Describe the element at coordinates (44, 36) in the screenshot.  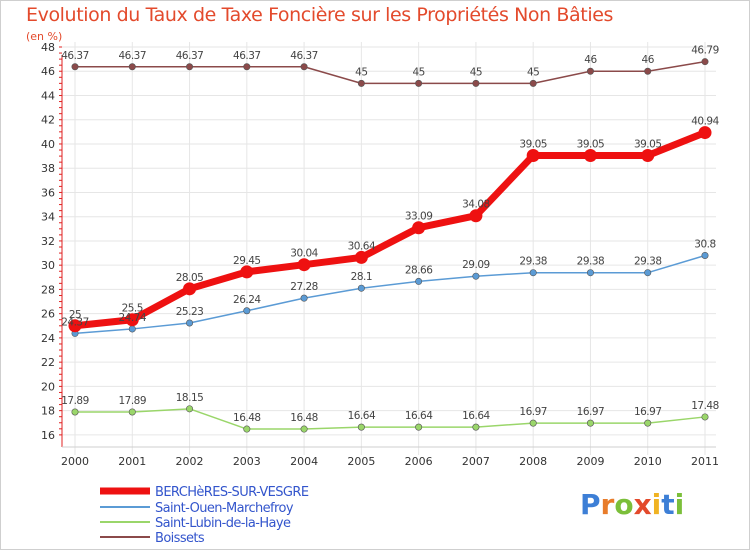
I see `unit-label: (en %)` at that location.